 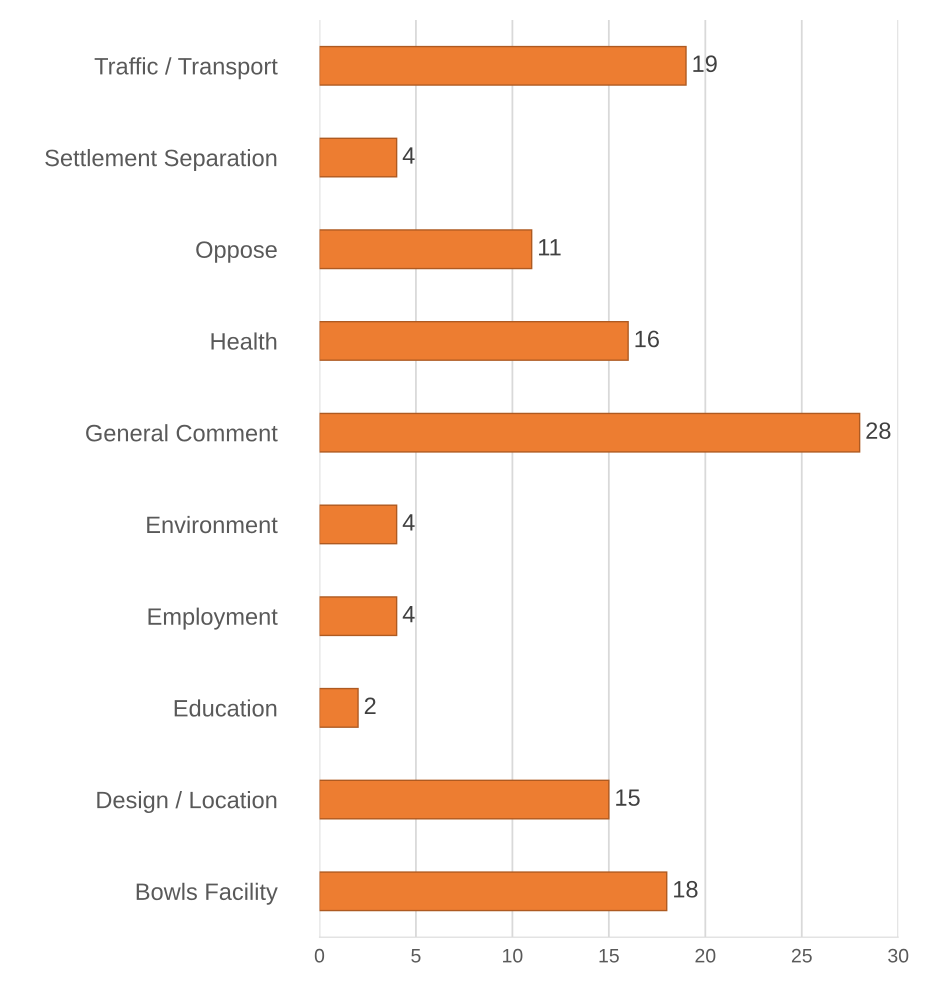 What do you see at coordinates (878, 431) in the screenshot?
I see `data-label: 28` at bounding box center [878, 431].